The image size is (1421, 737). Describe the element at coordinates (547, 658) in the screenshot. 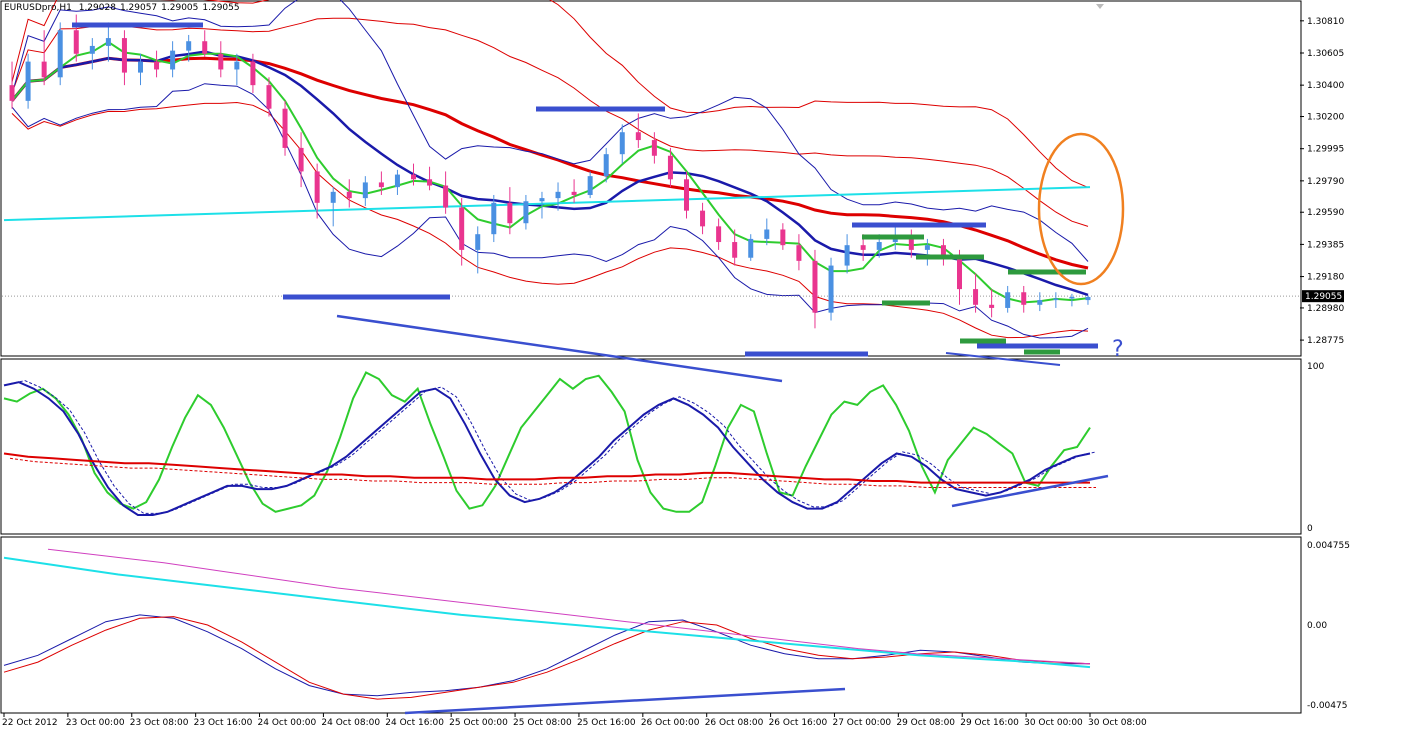

I see `macd-red-line` at that location.